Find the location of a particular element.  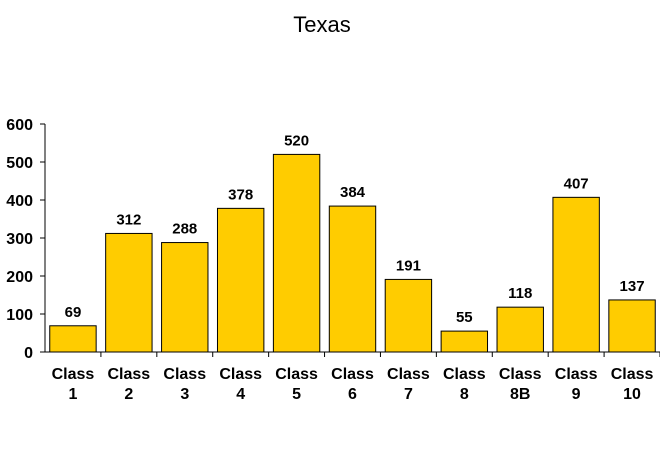

y-tick-label: 600 is located at coordinates (19, 125).